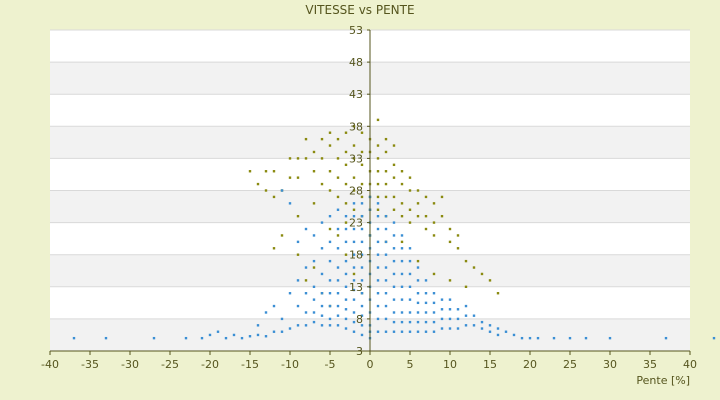 This screenshot has height=400, width=720. What do you see at coordinates (370, 364) in the screenshot?
I see `x-tick-label: 0` at bounding box center [370, 364].